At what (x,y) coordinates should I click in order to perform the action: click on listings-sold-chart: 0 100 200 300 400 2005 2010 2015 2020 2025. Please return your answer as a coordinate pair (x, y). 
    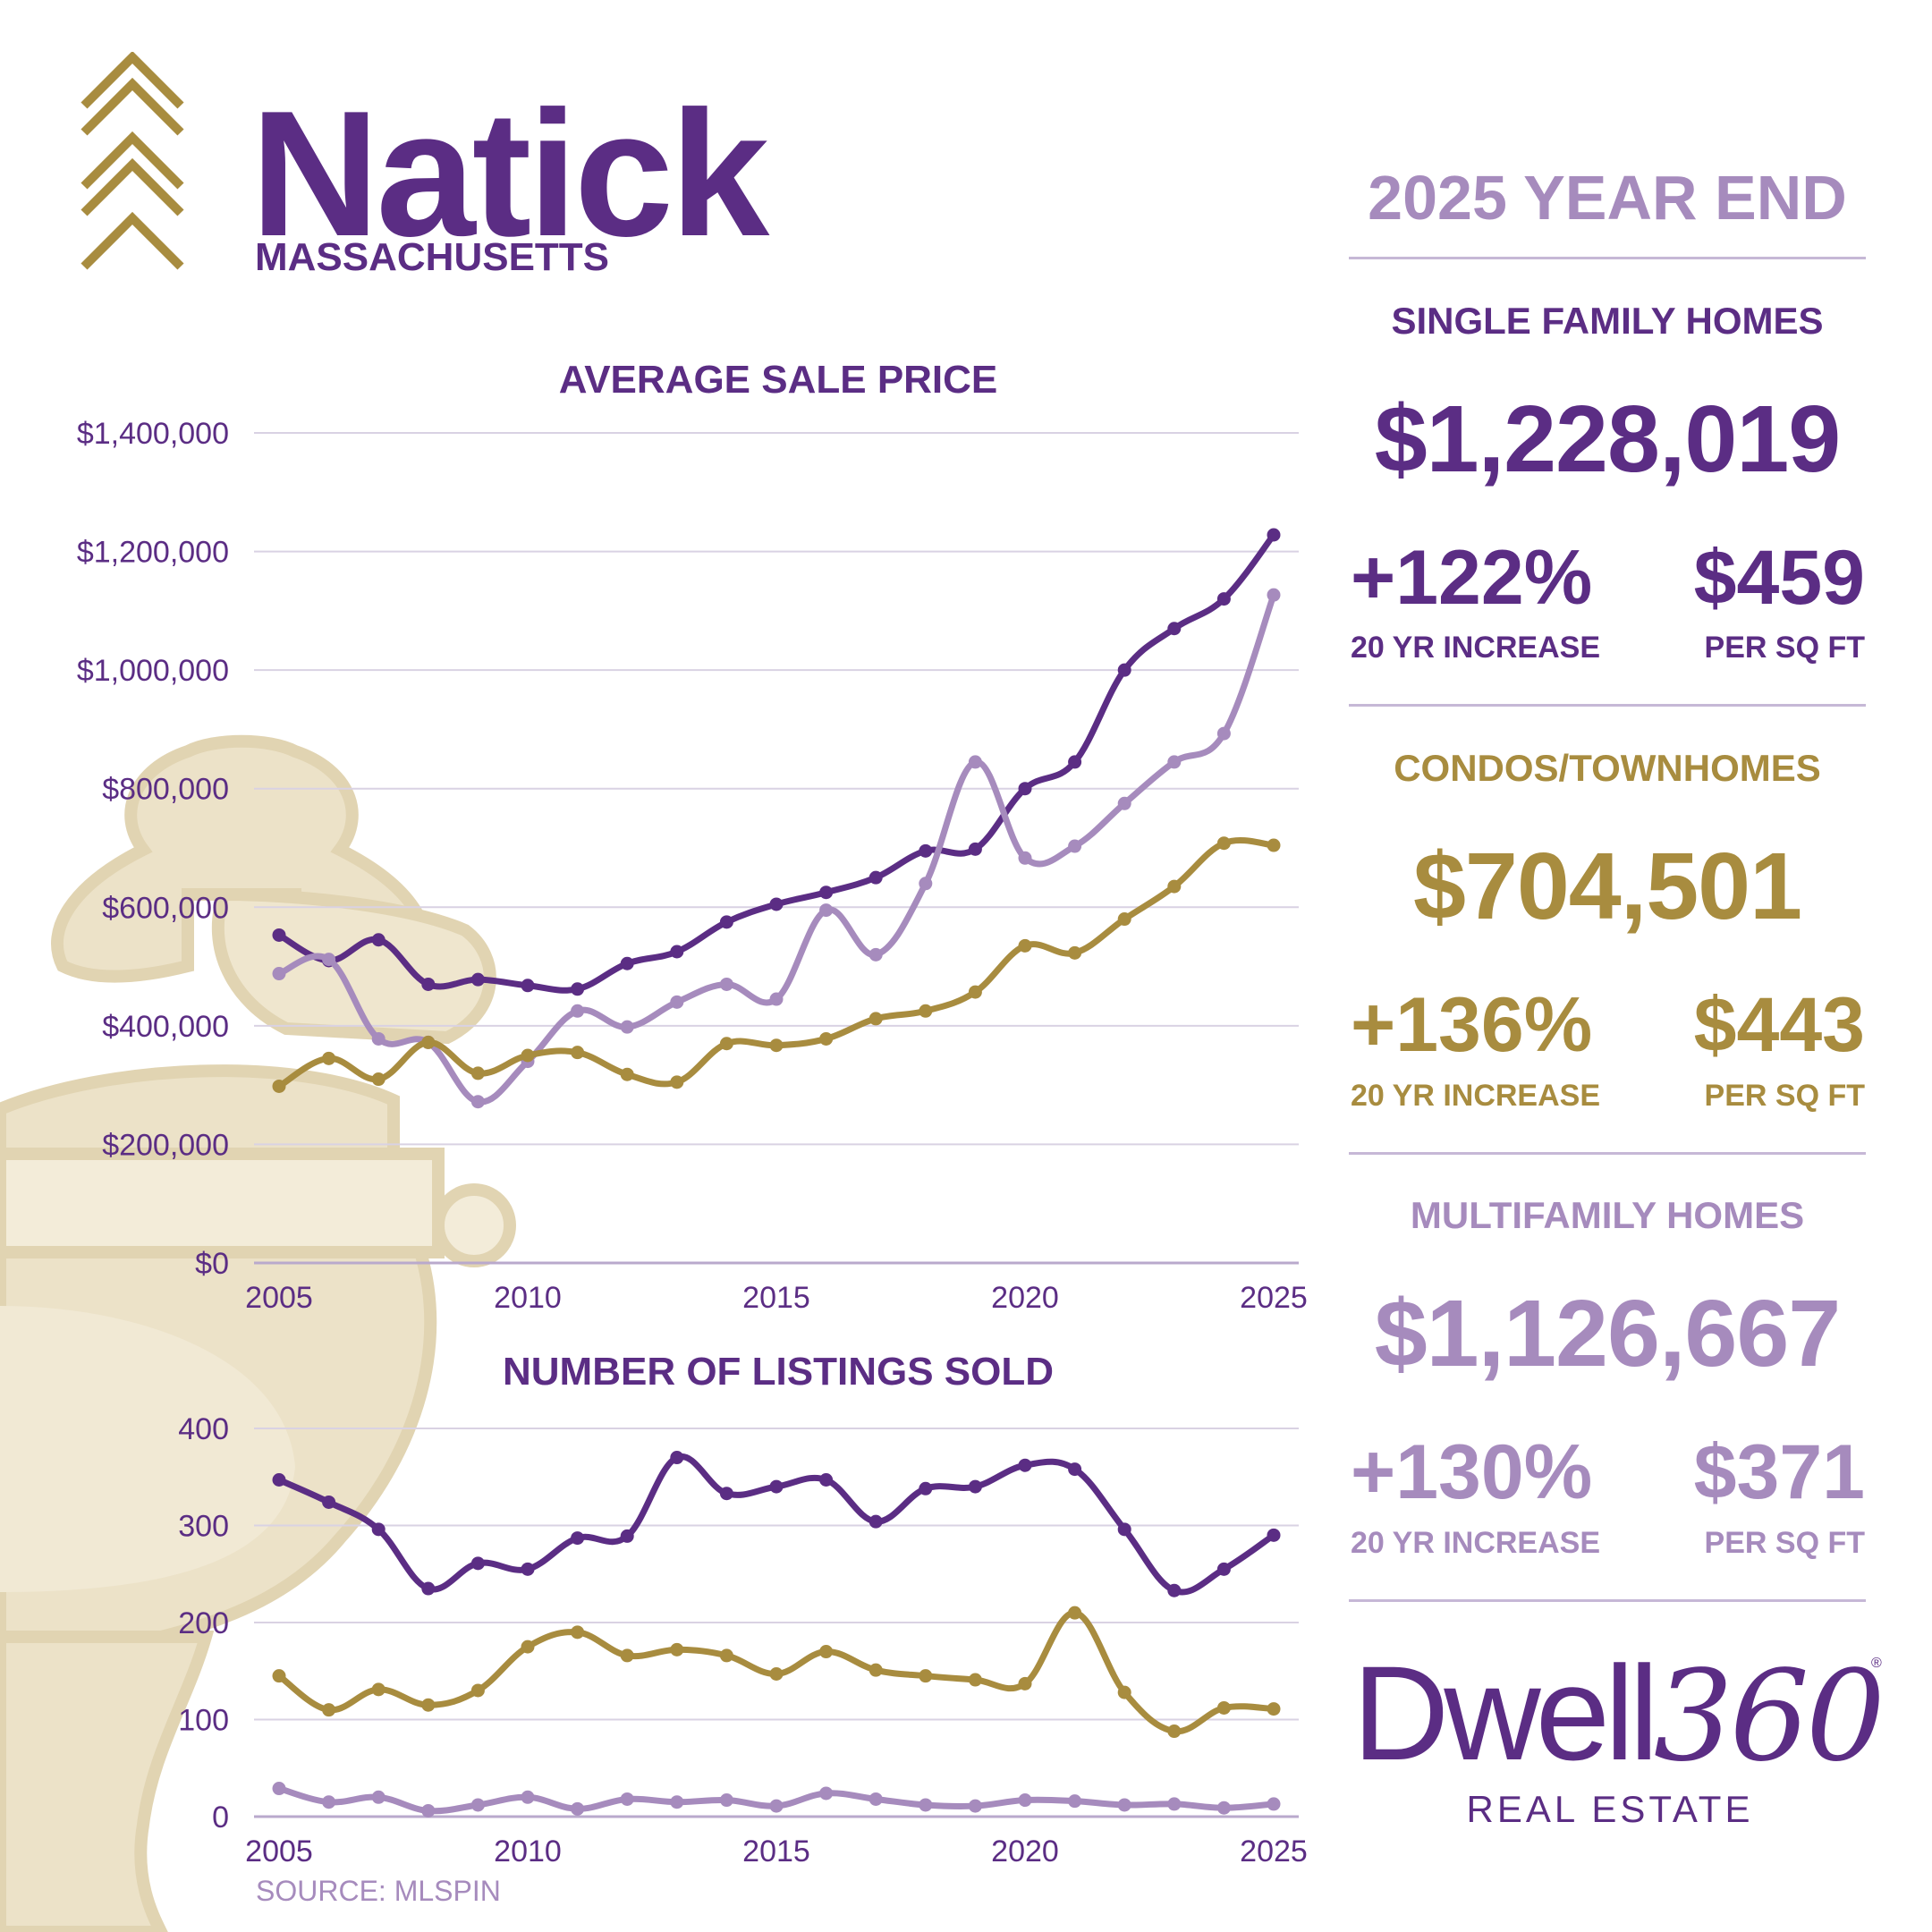
    Looking at the image, I should click on (743, 1640).